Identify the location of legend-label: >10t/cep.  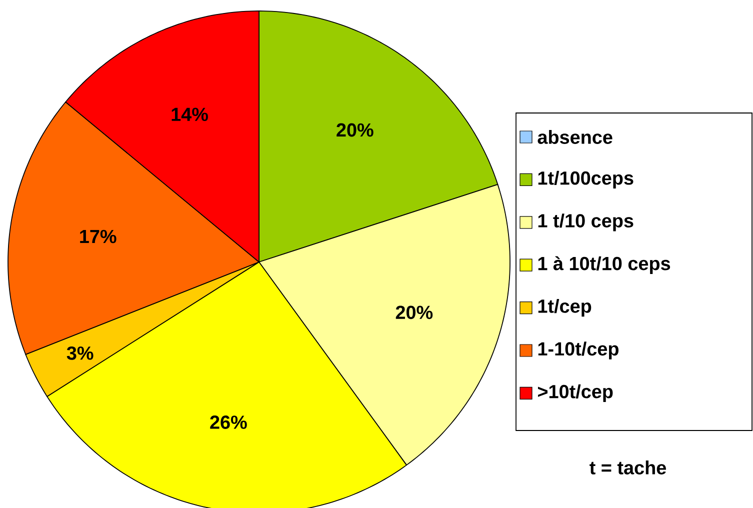
(575, 393).